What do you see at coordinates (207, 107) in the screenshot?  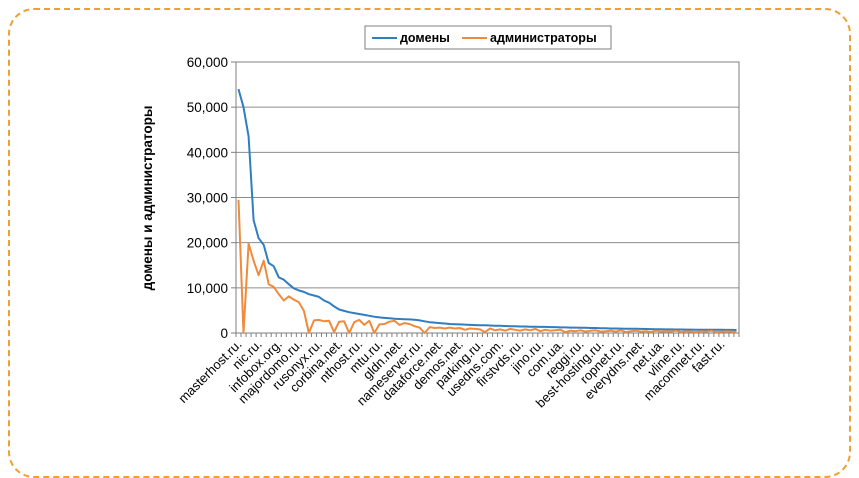 I see `y-tick-label: 50,000` at bounding box center [207, 107].